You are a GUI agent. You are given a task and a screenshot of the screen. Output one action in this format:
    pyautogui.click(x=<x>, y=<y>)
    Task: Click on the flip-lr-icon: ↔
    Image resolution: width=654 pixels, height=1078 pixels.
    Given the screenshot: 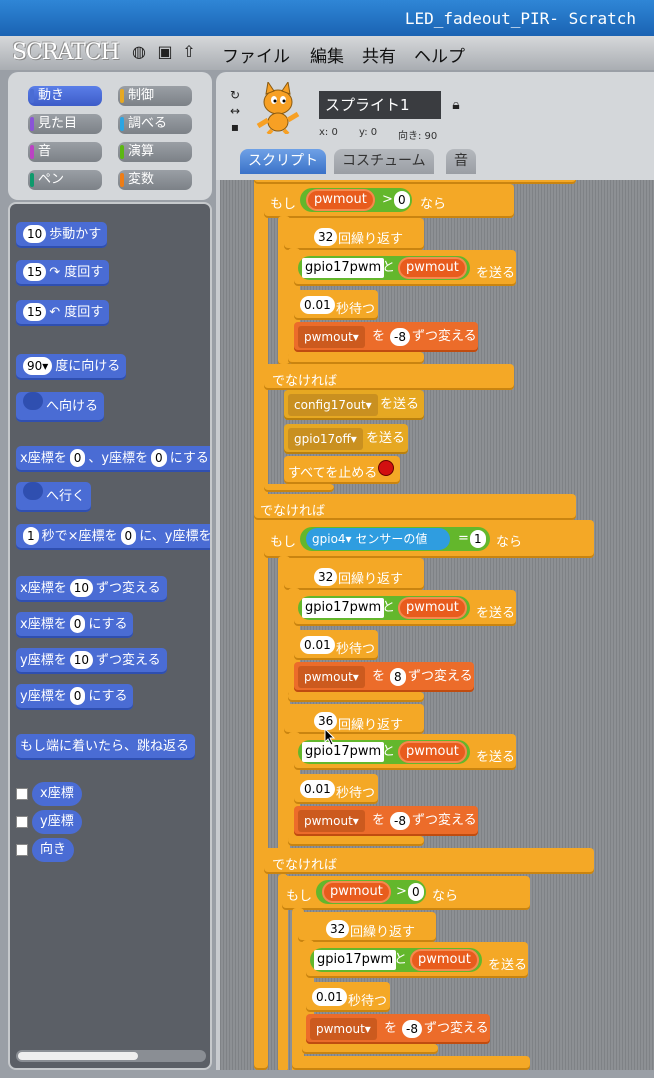 What is the action you would take?
    pyautogui.click(x=235, y=111)
    